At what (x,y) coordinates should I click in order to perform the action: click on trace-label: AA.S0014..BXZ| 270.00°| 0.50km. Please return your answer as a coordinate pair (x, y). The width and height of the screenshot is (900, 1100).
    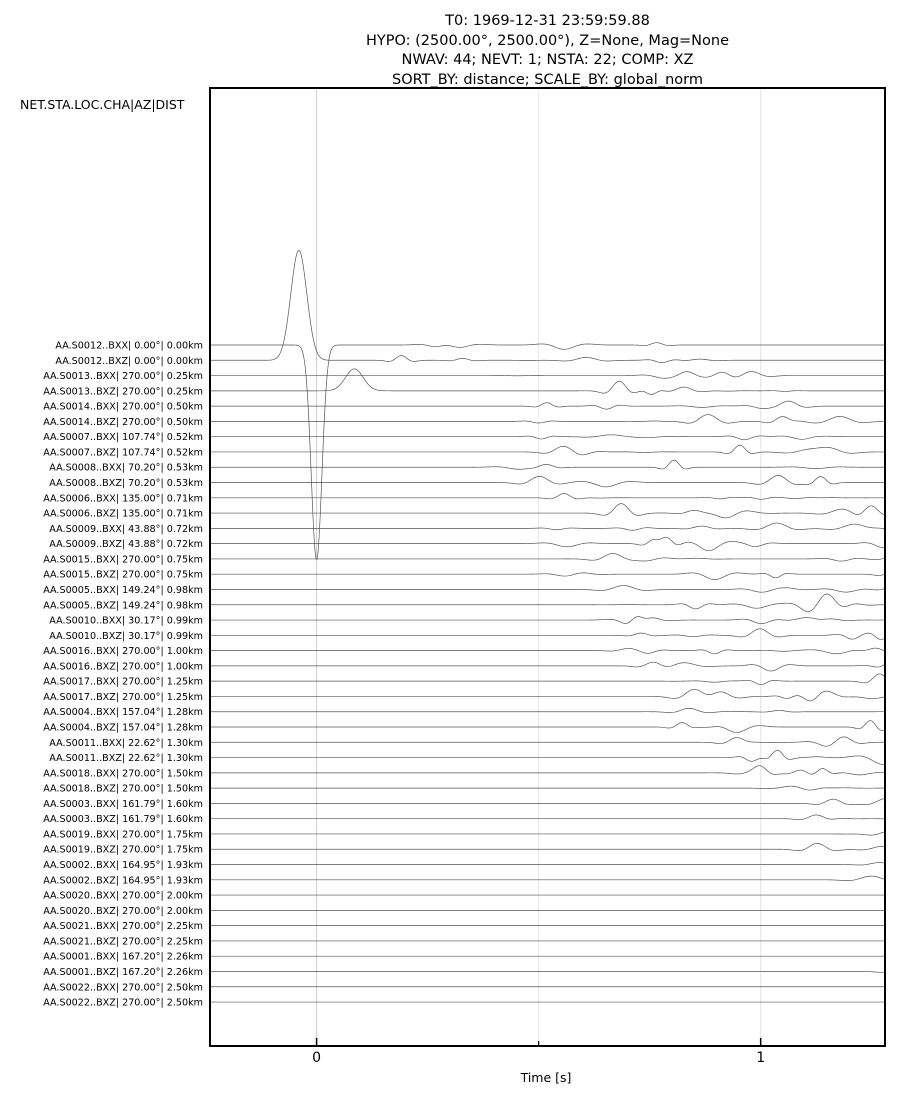
    Looking at the image, I should click on (123, 422).